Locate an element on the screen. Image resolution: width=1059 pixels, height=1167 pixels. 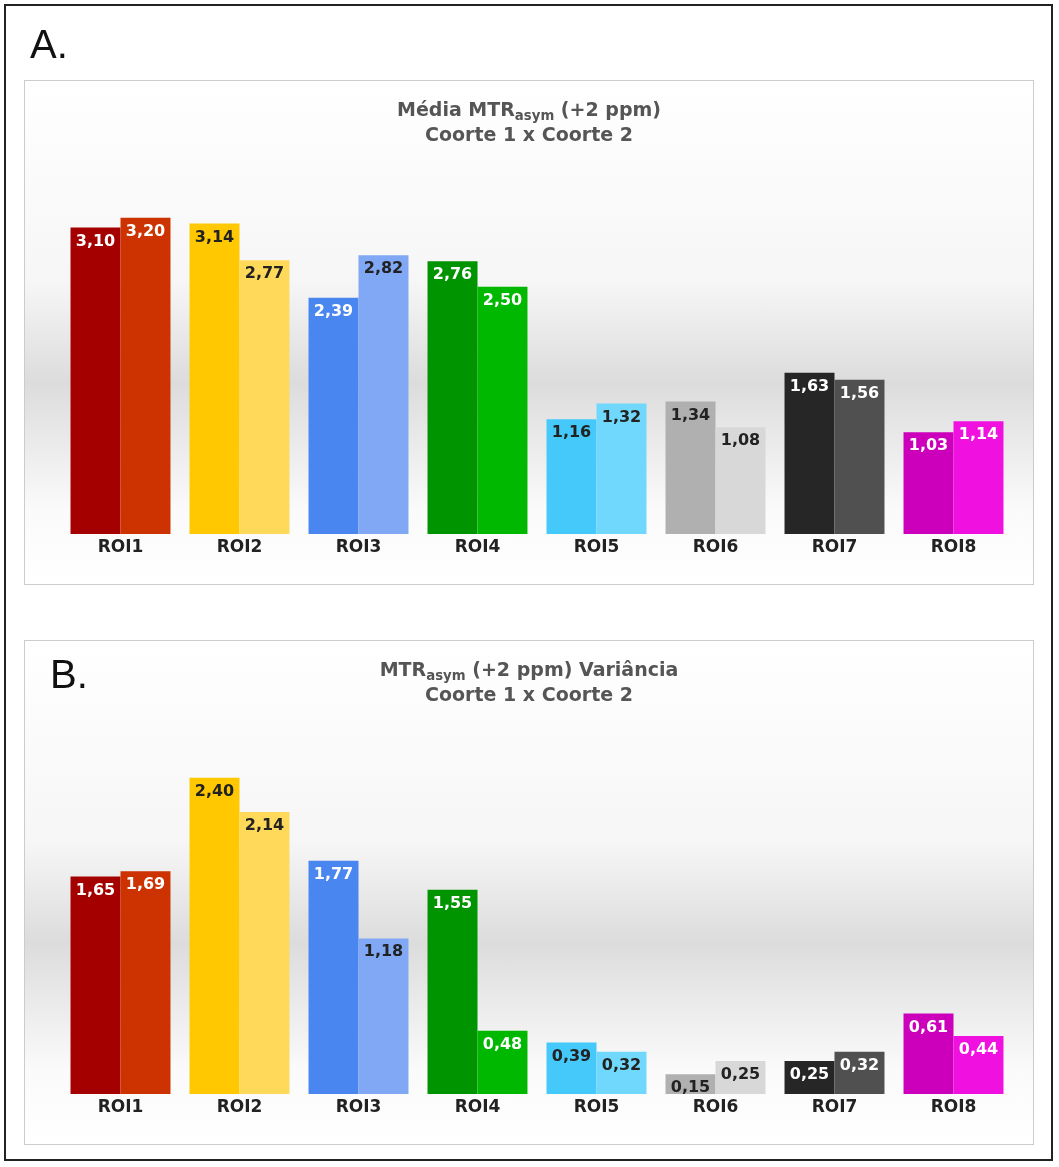
data-label: 1,56 is located at coordinates (859, 392).